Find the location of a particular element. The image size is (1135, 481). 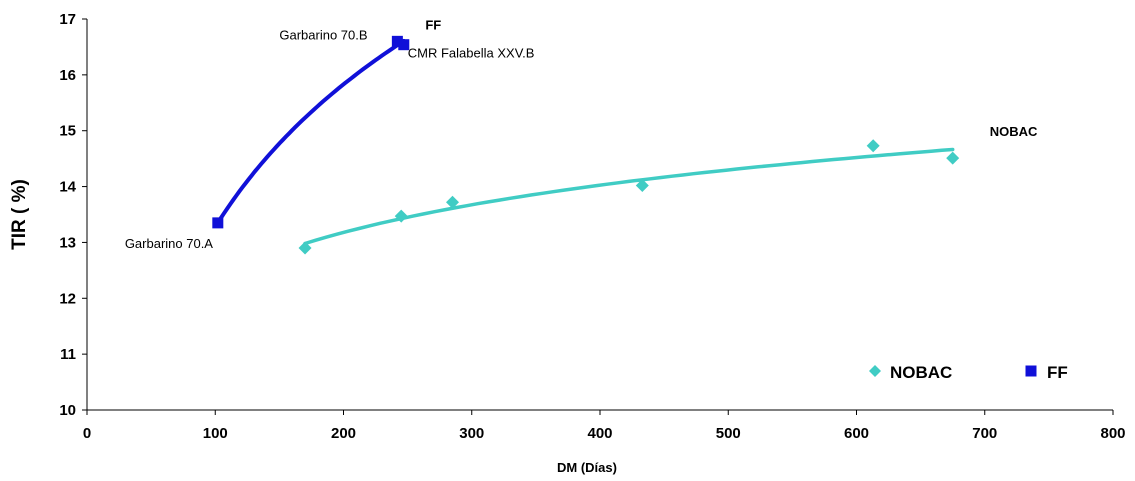

x-tick-label: 300 is located at coordinates (471, 433).